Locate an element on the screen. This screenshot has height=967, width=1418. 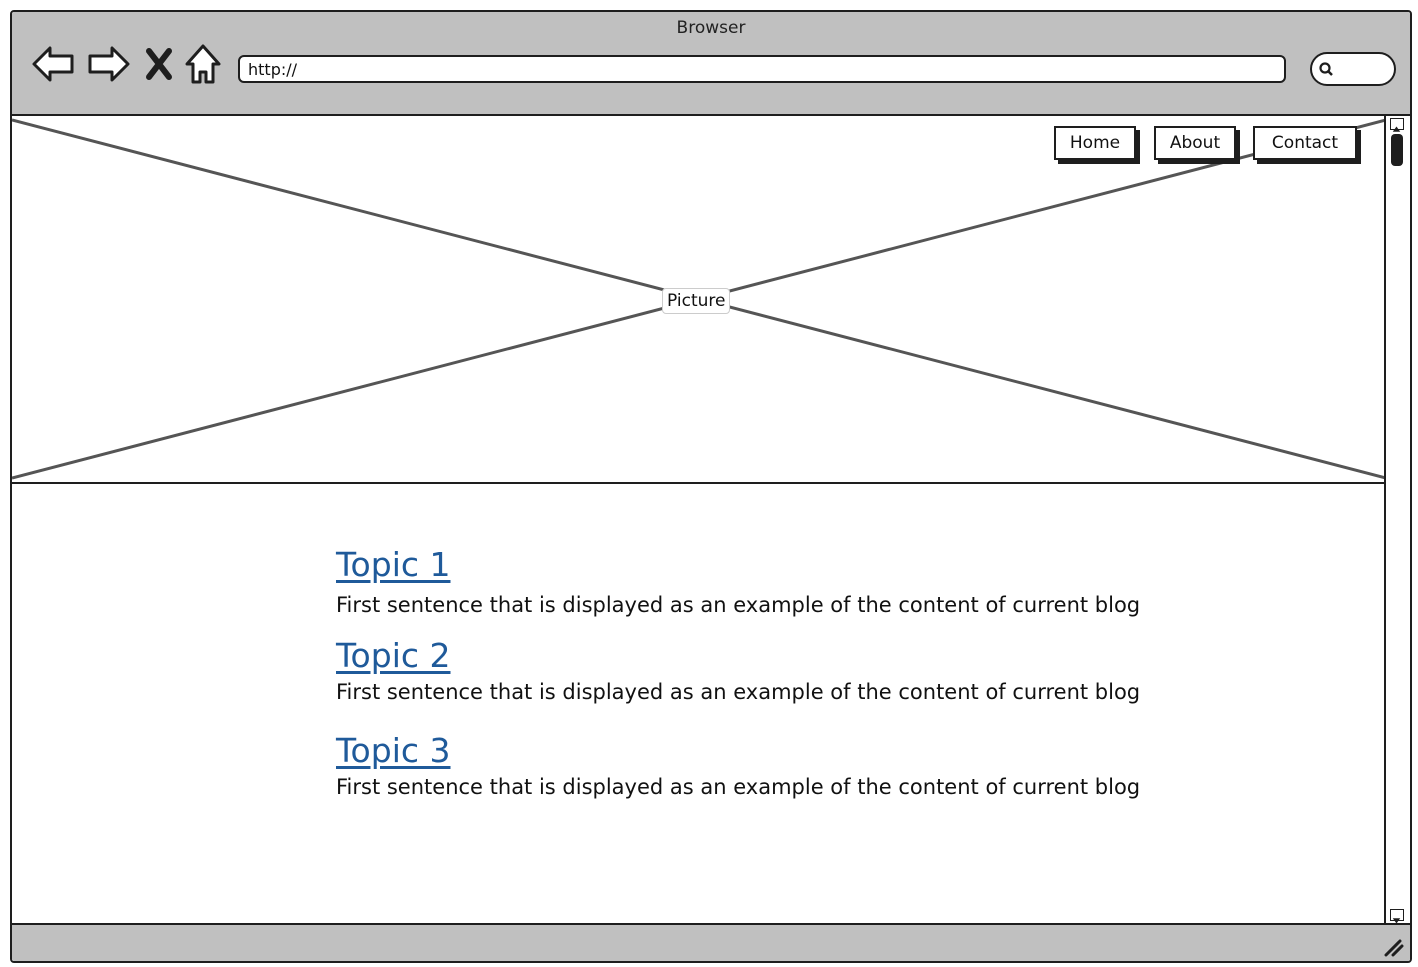
address-bar is located at coordinates (762, 69).